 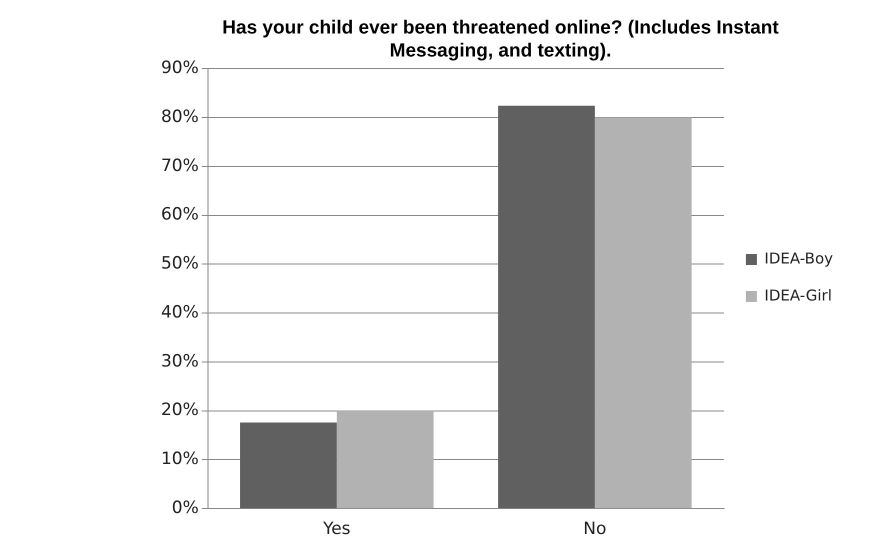 What do you see at coordinates (179, 312) in the screenshot?
I see `y-tick-label: 40%` at bounding box center [179, 312].